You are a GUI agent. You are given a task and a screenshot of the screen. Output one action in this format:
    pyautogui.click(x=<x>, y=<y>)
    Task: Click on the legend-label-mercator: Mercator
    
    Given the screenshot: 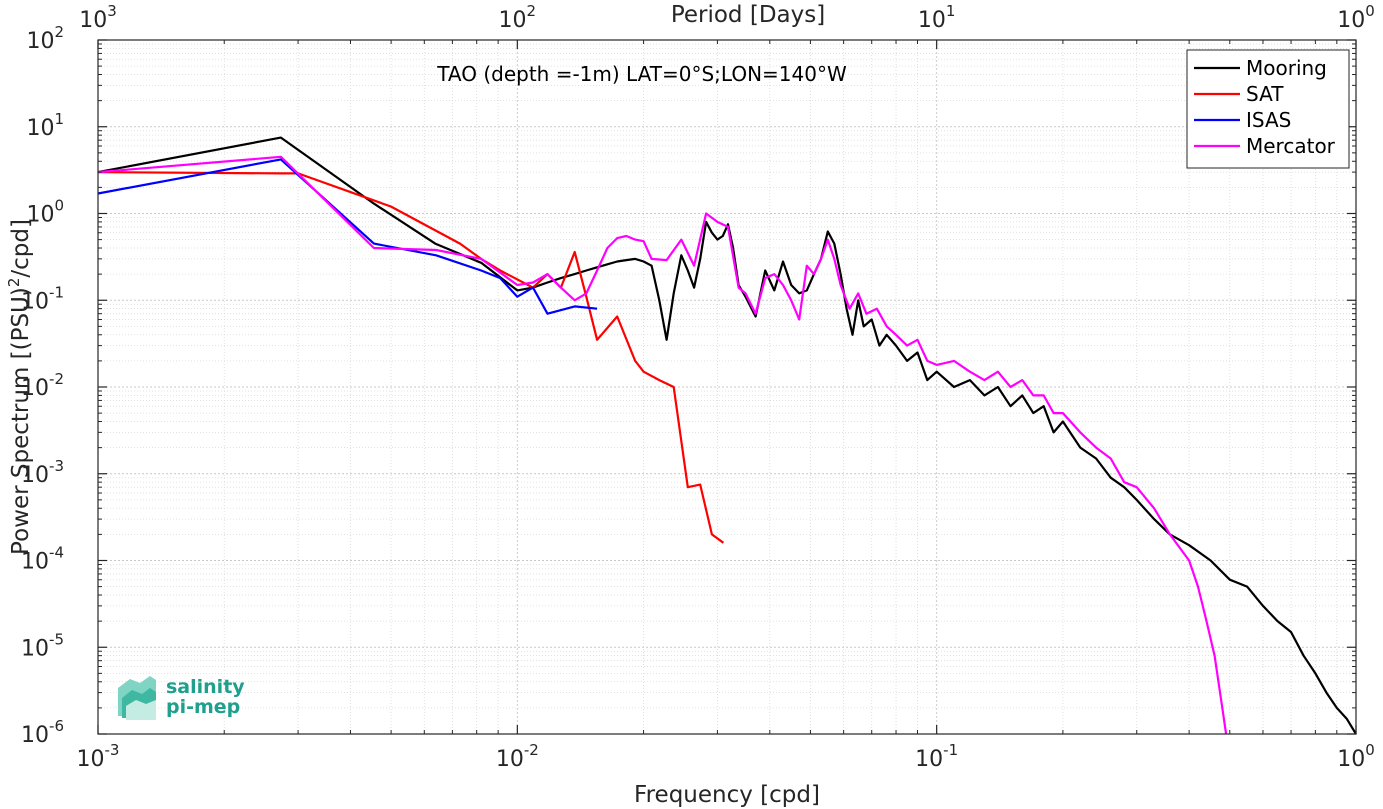 What is the action you would take?
    pyautogui.click(x=1291, y=146)
    